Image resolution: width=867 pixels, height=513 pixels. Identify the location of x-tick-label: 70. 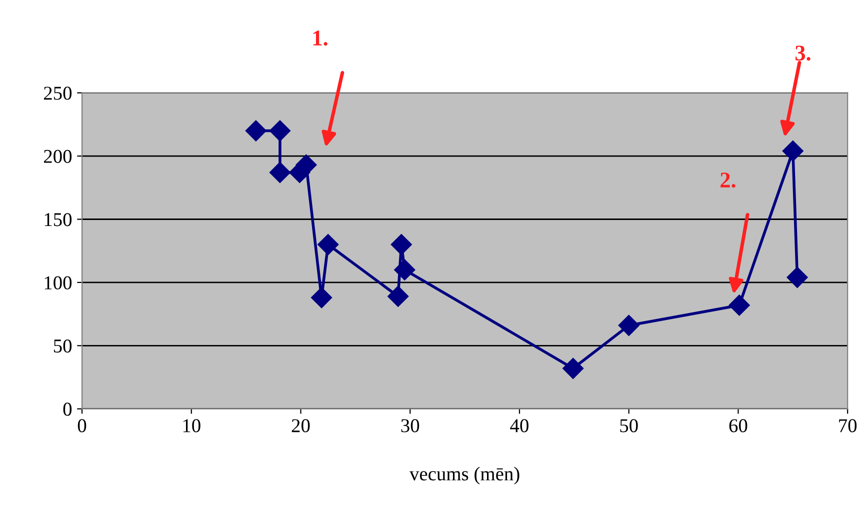
(848, 425).